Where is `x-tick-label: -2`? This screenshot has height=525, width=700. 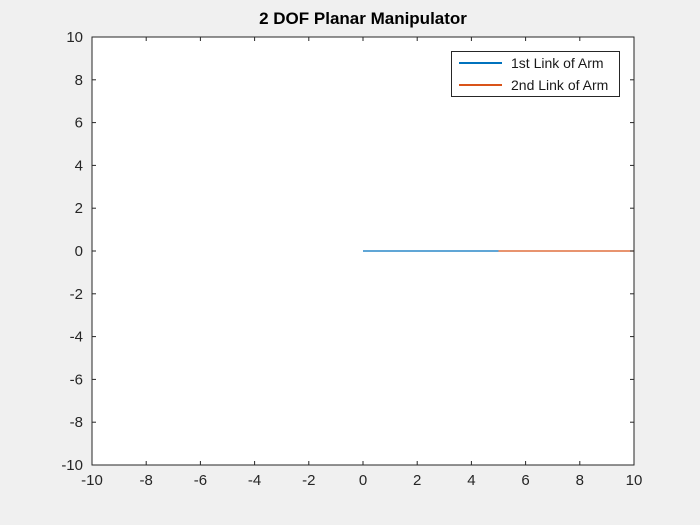 x-tick-label: -2 is located at coordinates (308, 480).